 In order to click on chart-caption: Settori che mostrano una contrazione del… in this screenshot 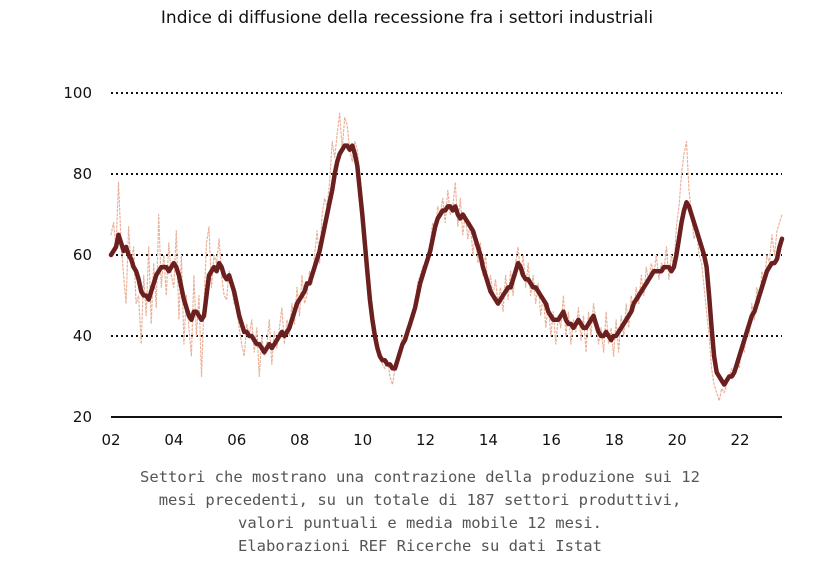, I will do `click(420, 512)`.